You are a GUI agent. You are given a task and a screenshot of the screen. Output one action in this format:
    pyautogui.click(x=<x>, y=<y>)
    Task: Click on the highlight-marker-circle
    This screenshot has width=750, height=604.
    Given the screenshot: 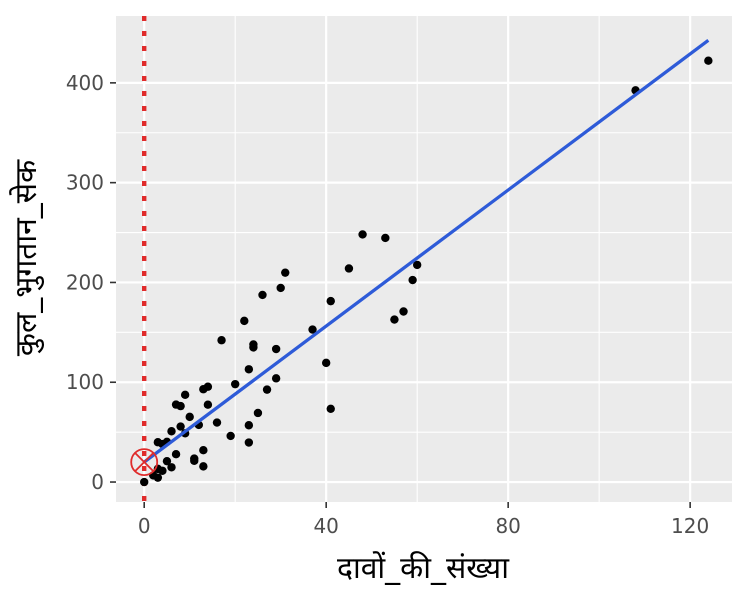 What is the action you would take?
    pyautogui.click(x=144, y=462)
    